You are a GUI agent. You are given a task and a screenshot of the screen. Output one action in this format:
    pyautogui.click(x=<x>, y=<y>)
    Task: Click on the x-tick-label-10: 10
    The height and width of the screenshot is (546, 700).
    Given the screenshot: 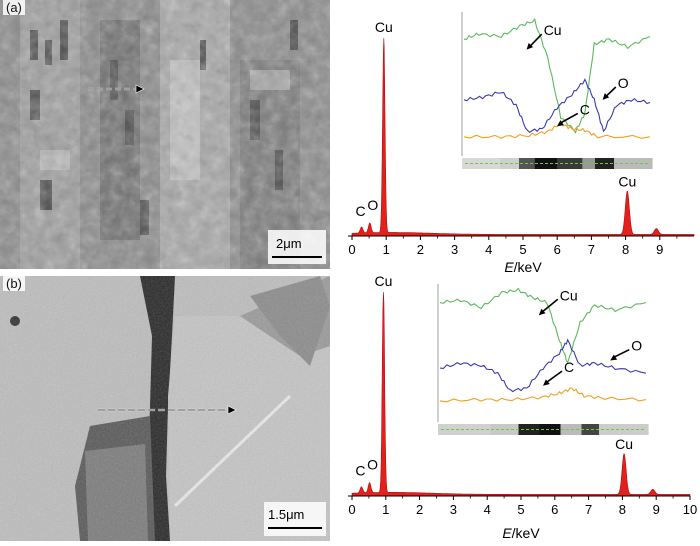 What is the action you would take?
    pyautogui.click(x=690, y=509)
    